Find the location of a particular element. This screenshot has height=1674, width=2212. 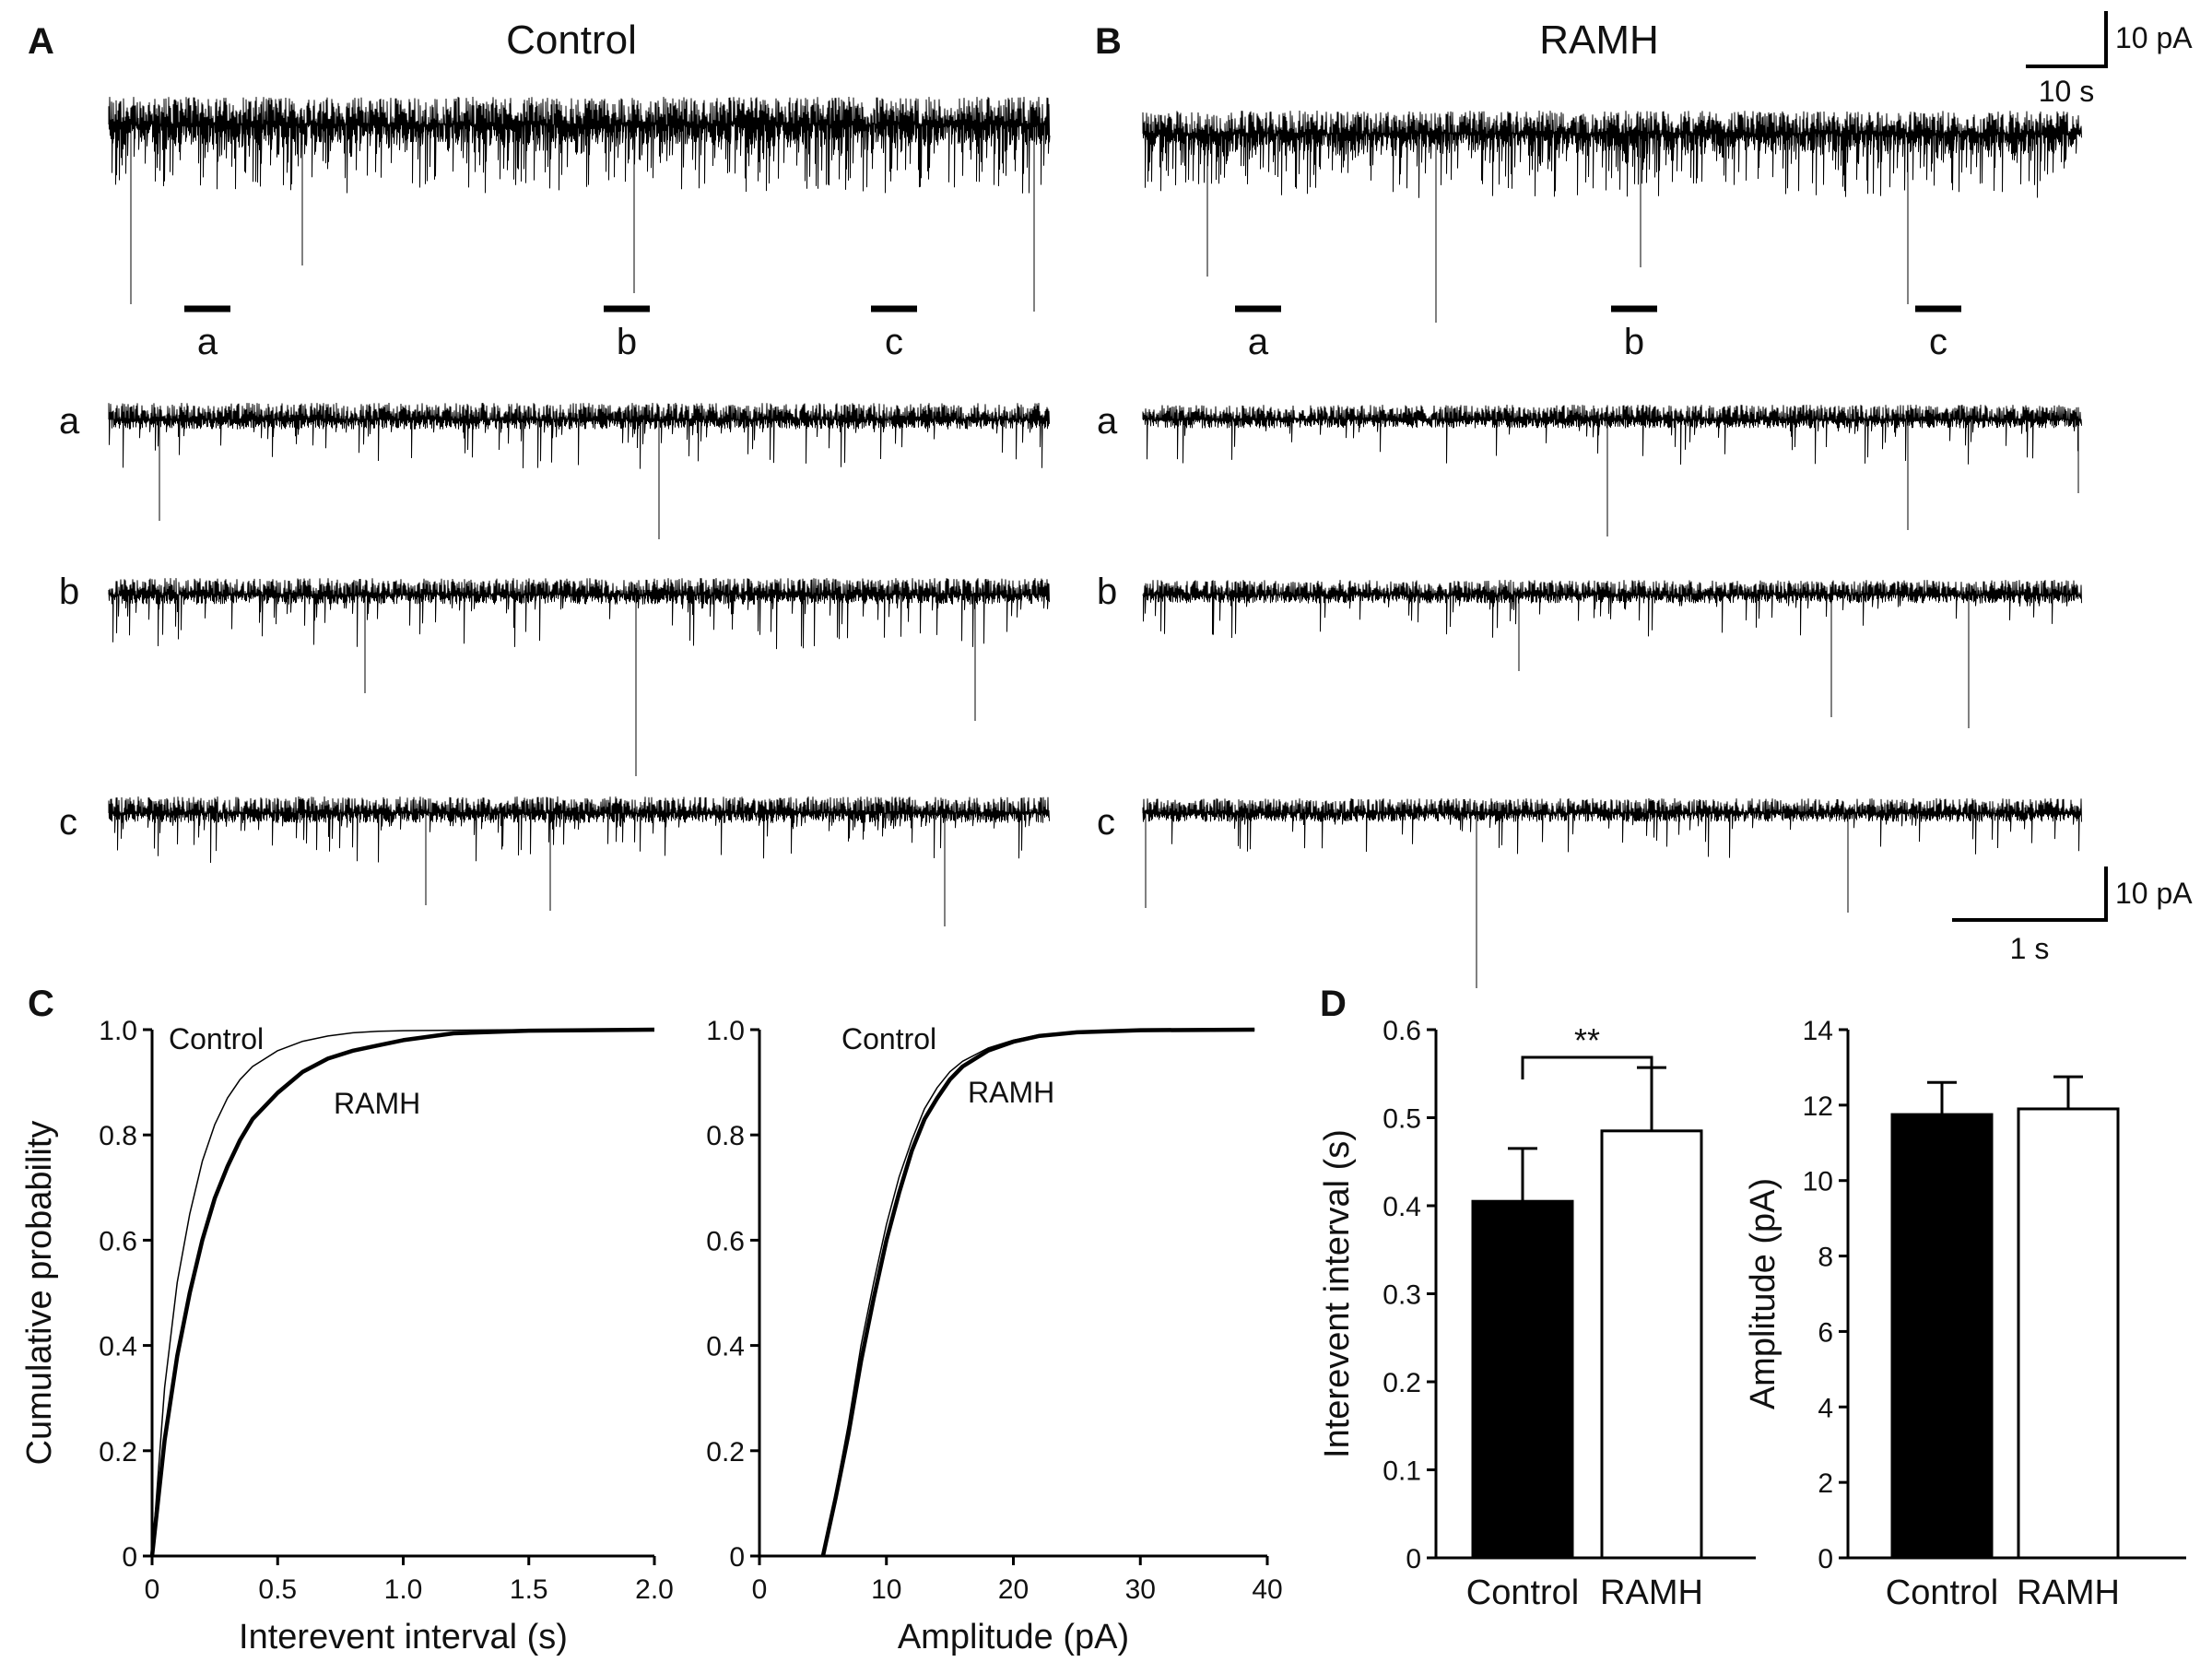

segment-label-b-ramh: b is located at coordinates (1634, 342).